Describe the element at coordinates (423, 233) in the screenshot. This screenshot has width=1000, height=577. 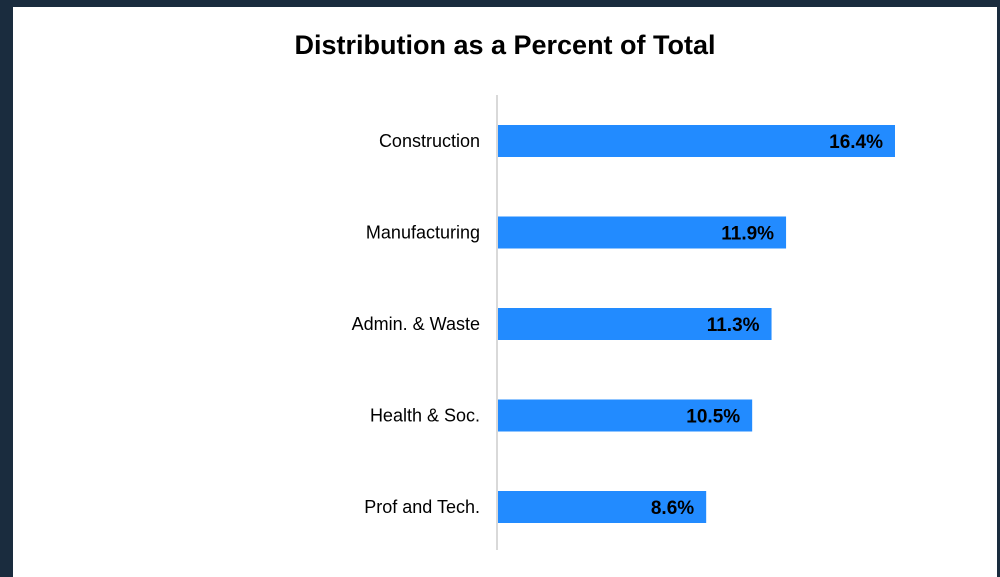
I see `category-label: Manufacturing` at that location.